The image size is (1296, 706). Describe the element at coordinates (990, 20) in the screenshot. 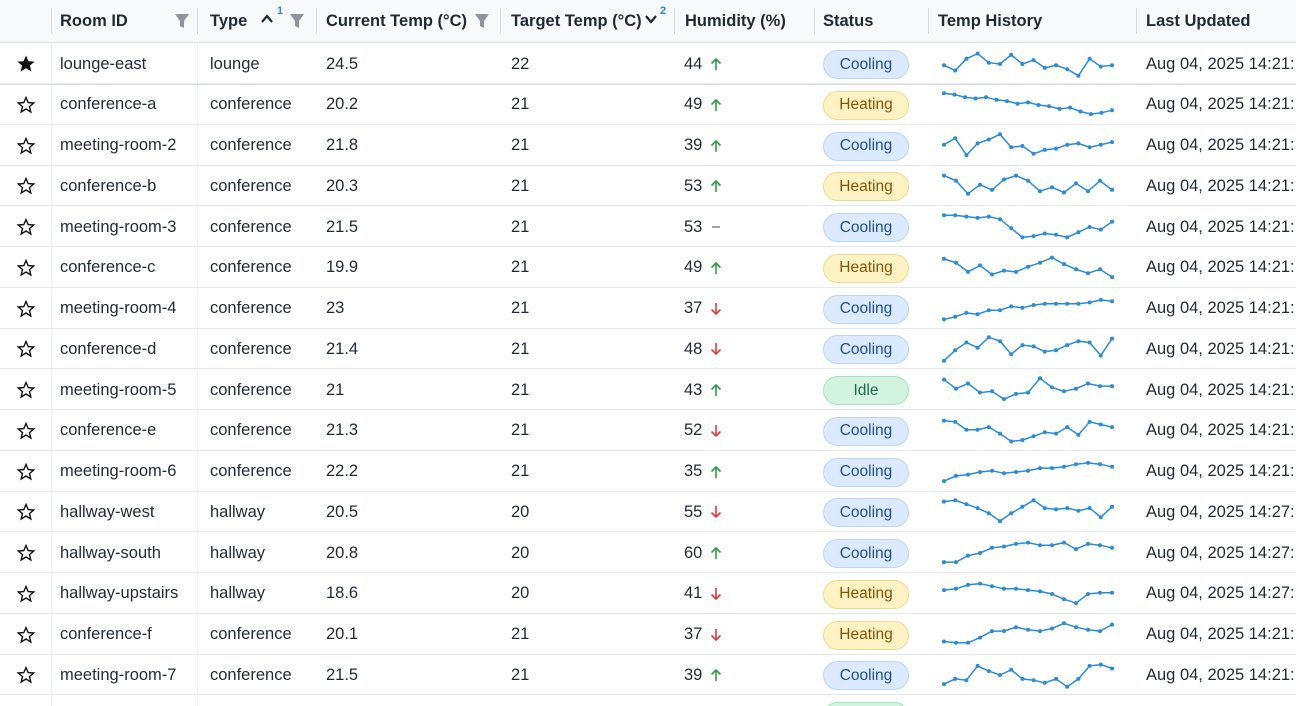

I see `header-temp-history: Temp History` at that location.